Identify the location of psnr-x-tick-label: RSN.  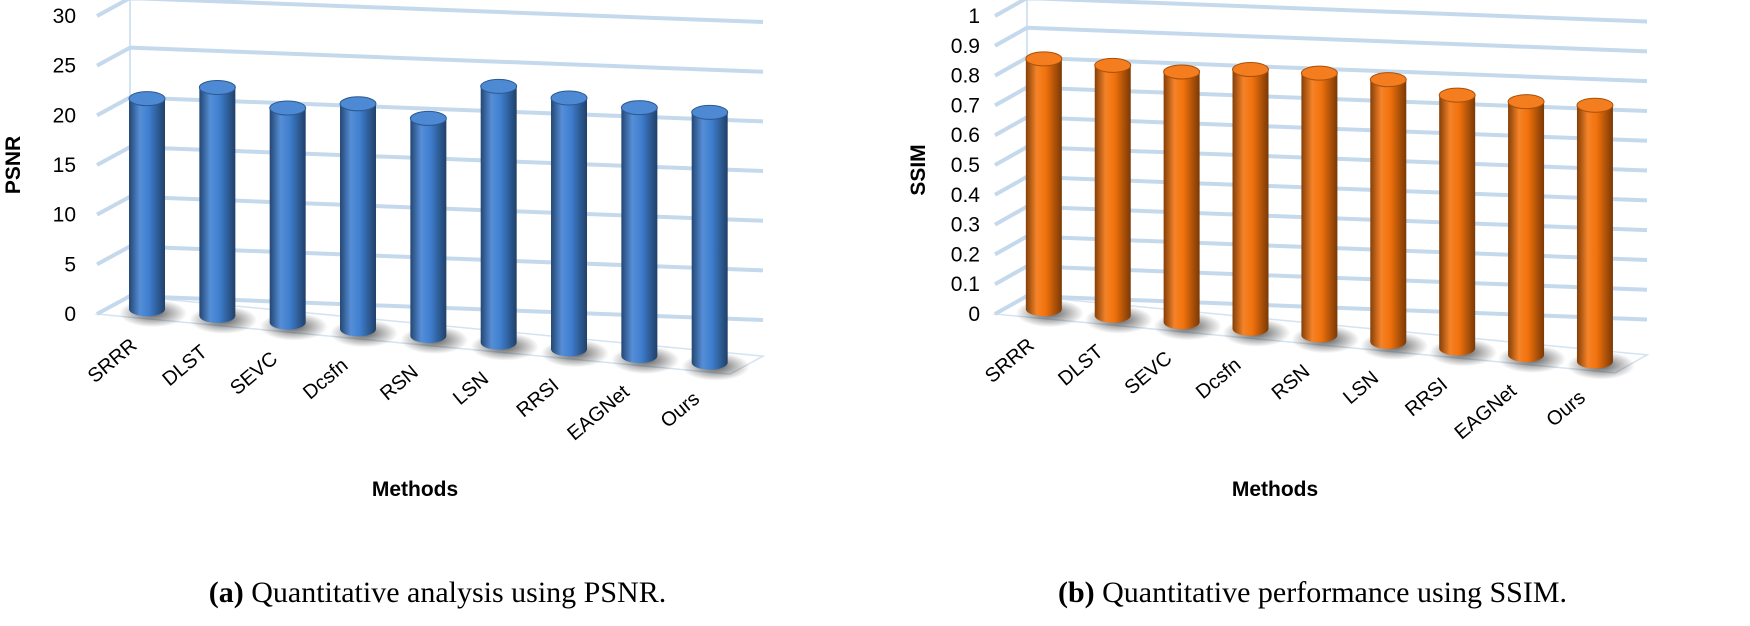
(399, 383).